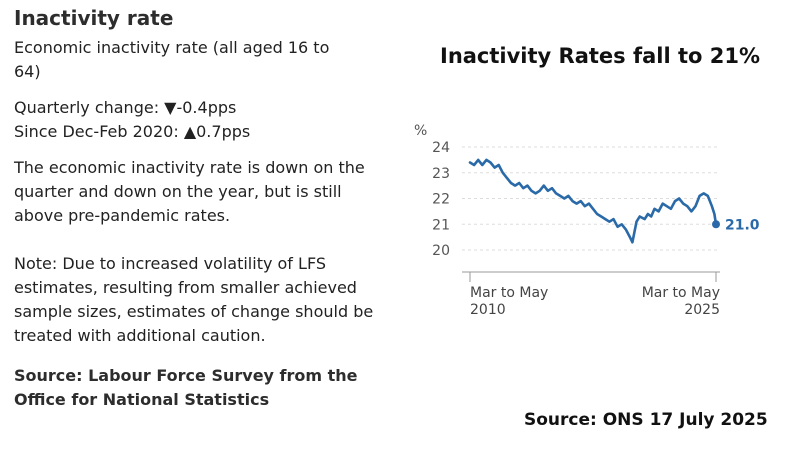  What do you see at coordinates (742, 225) in the screenshot?
I see `end-value-label: 21.0` at bounding box center [742, 225].